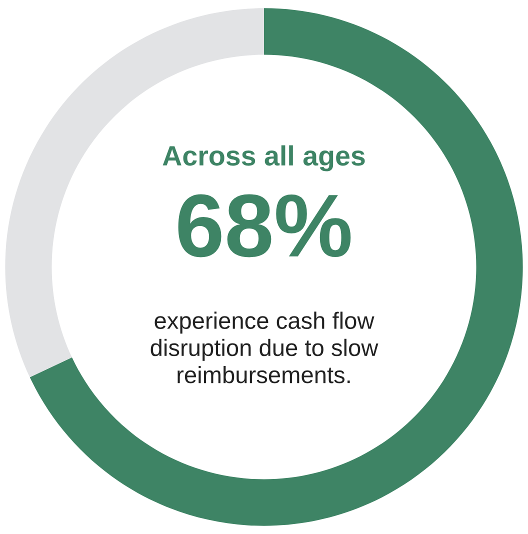 Image resolution: width=528 pixels, height=534 pixels. Describe the element at coordinates (264, 348) in the screenshot. I see `text: experience cash flow disruption due to slow reimbursements.` at that location.